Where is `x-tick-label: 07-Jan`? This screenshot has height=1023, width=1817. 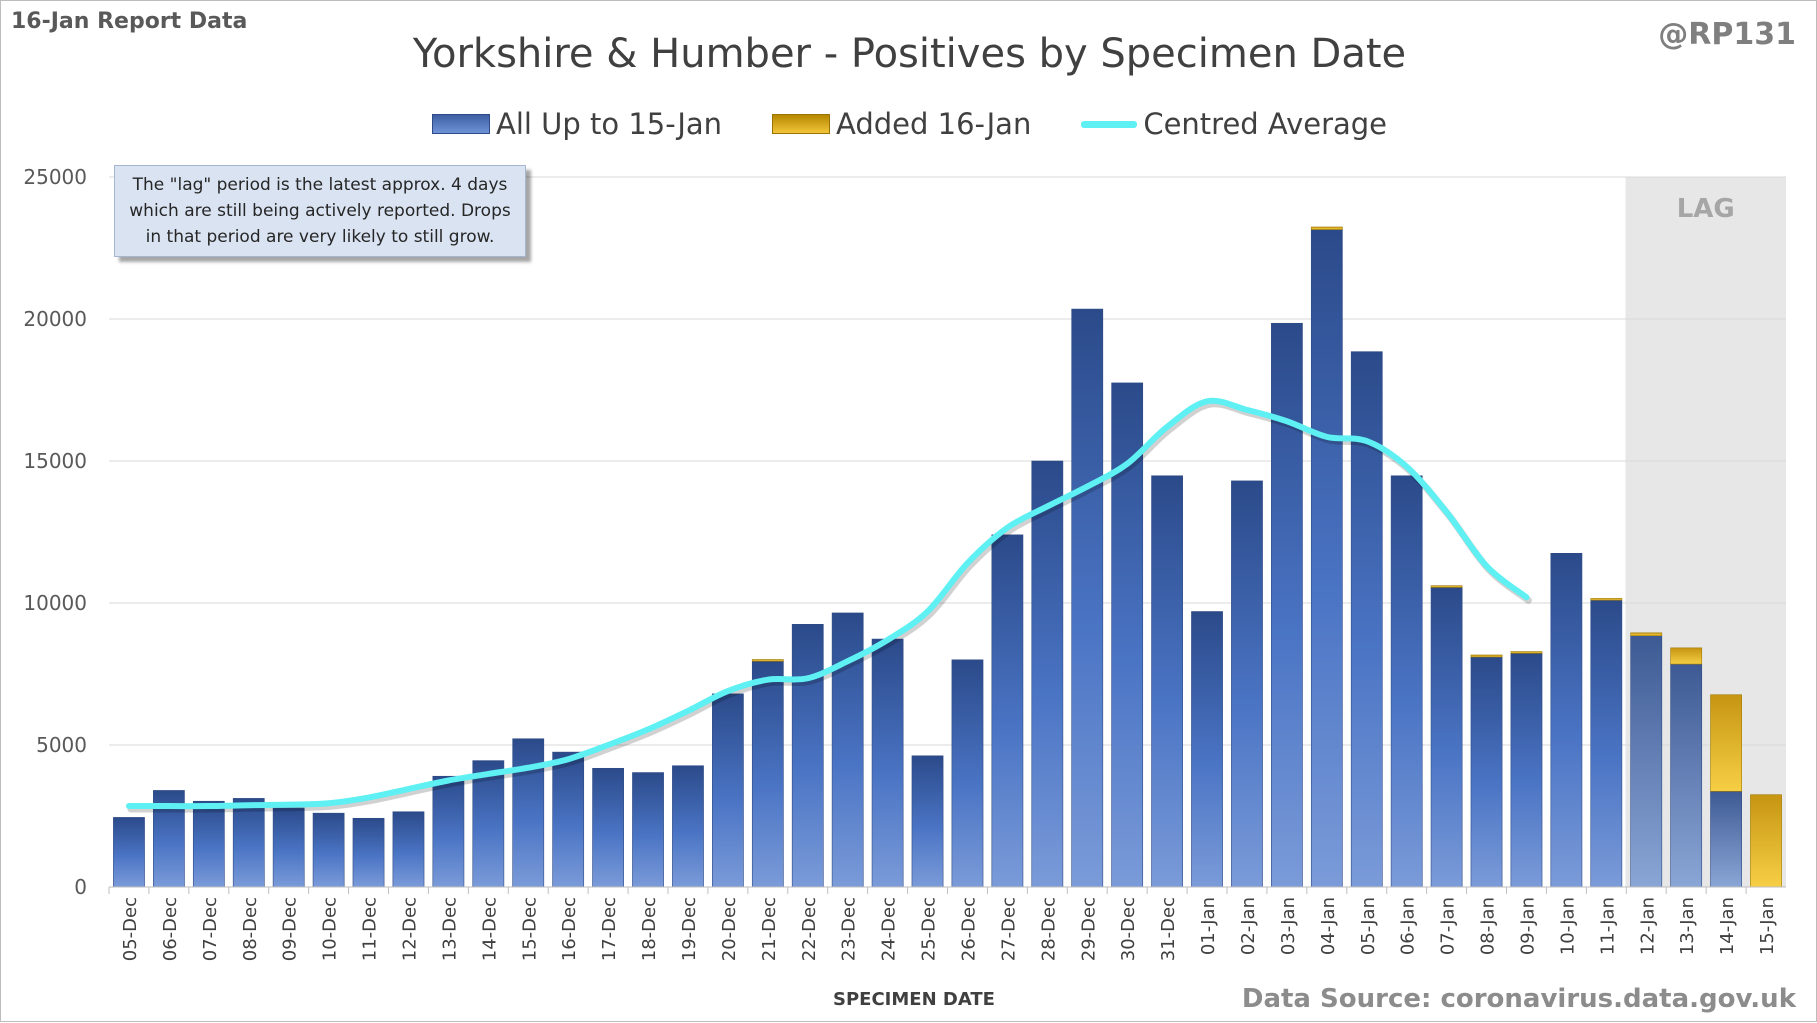 x-tick-label: 07-Jan is located at coordinates (1448, 926).